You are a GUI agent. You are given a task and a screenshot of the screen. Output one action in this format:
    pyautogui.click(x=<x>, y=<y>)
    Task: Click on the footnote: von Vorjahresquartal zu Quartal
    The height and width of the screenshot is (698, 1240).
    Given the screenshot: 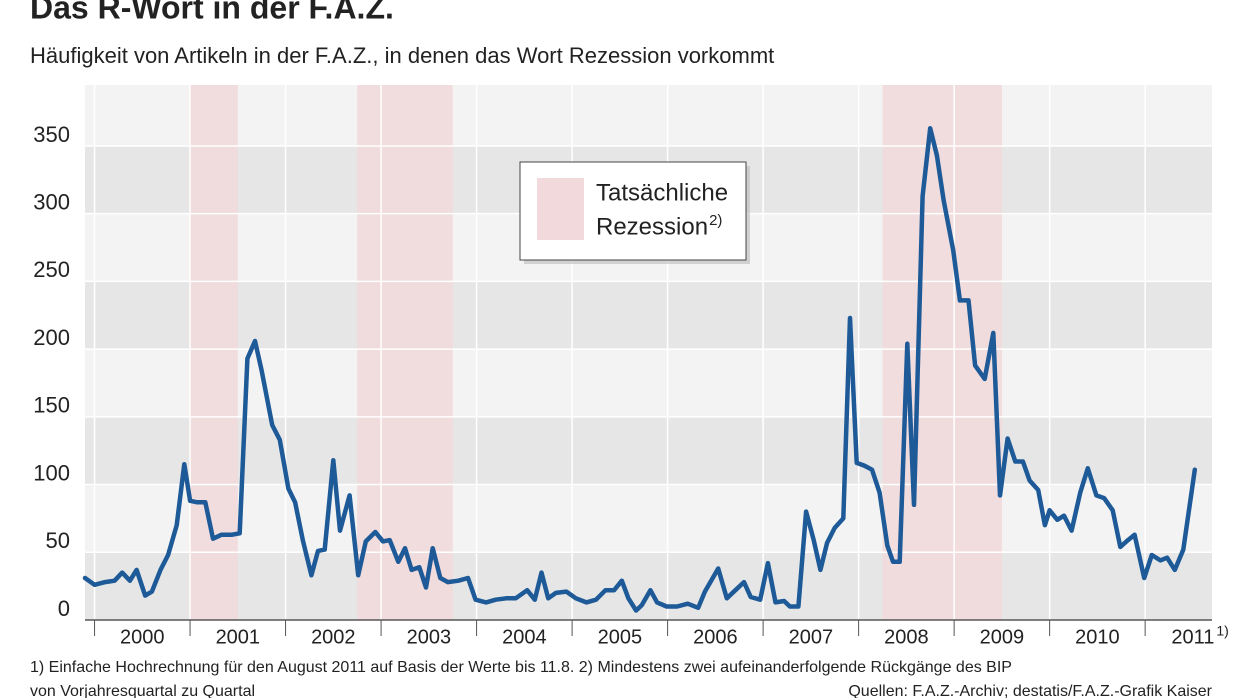 What is the action you would take?
    pyautogui.click(x=142, y=690)
    